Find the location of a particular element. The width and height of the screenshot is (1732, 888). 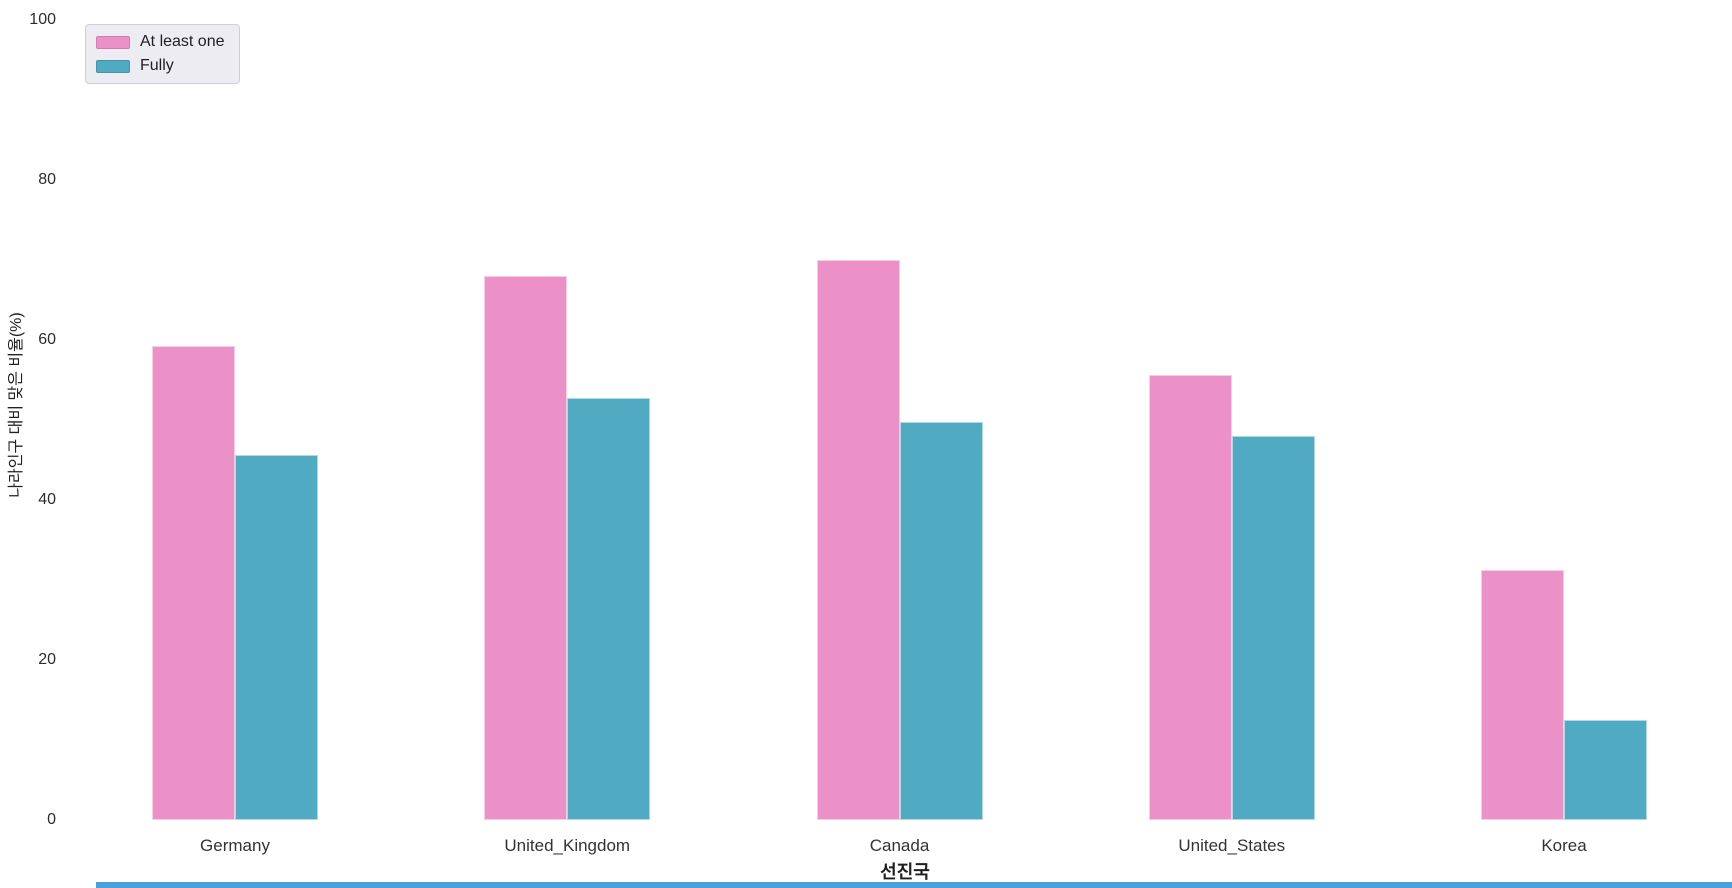

y-tick-label: 100 is located at coordinates (42, 19).